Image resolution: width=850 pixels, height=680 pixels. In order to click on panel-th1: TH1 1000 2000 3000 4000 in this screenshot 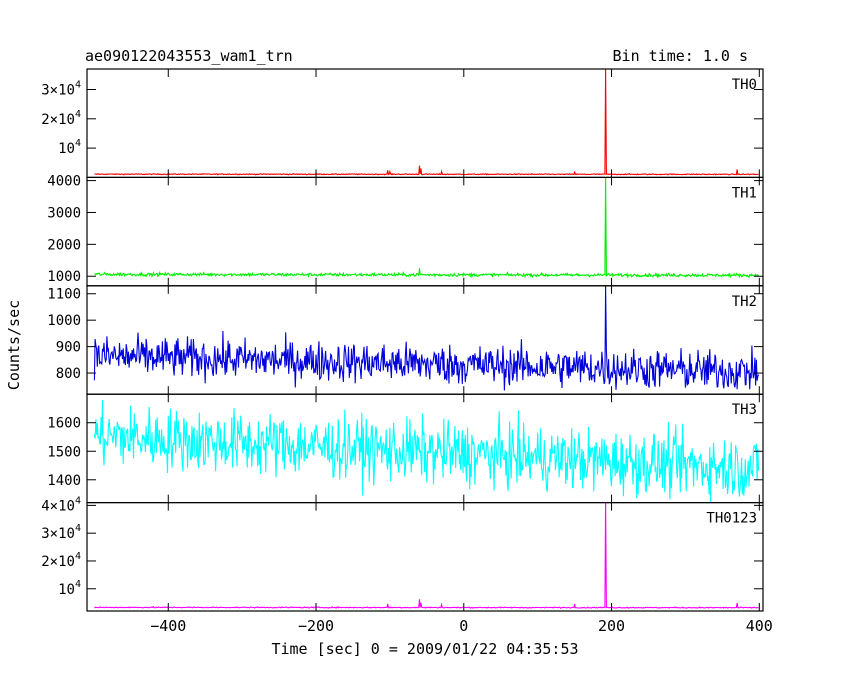, I will do `click(405, 230)`.